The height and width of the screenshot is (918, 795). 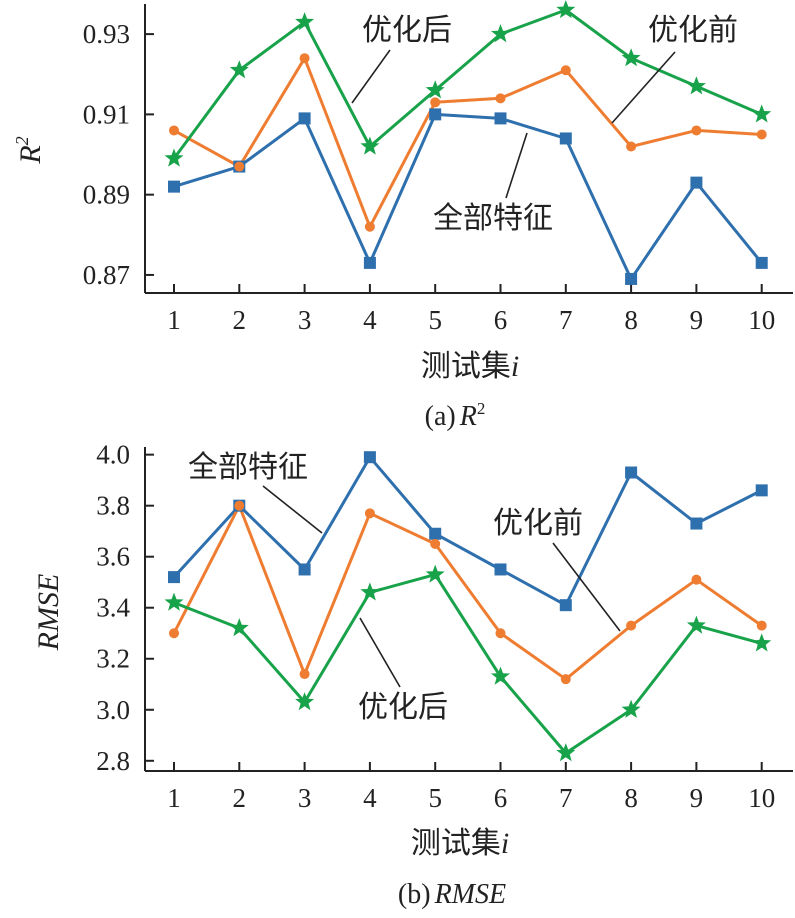 I want to click on panel-b-y-tick-label: 2.8, so click(x=113, y=761).